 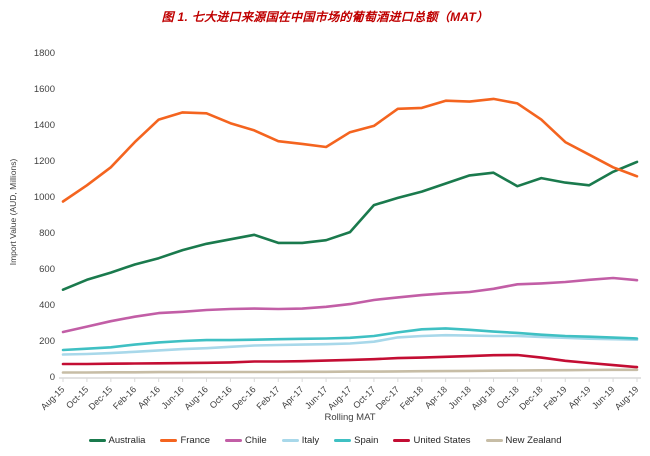 I want to click on x-tick-label: Oct-17, so click(x=364, y=397).